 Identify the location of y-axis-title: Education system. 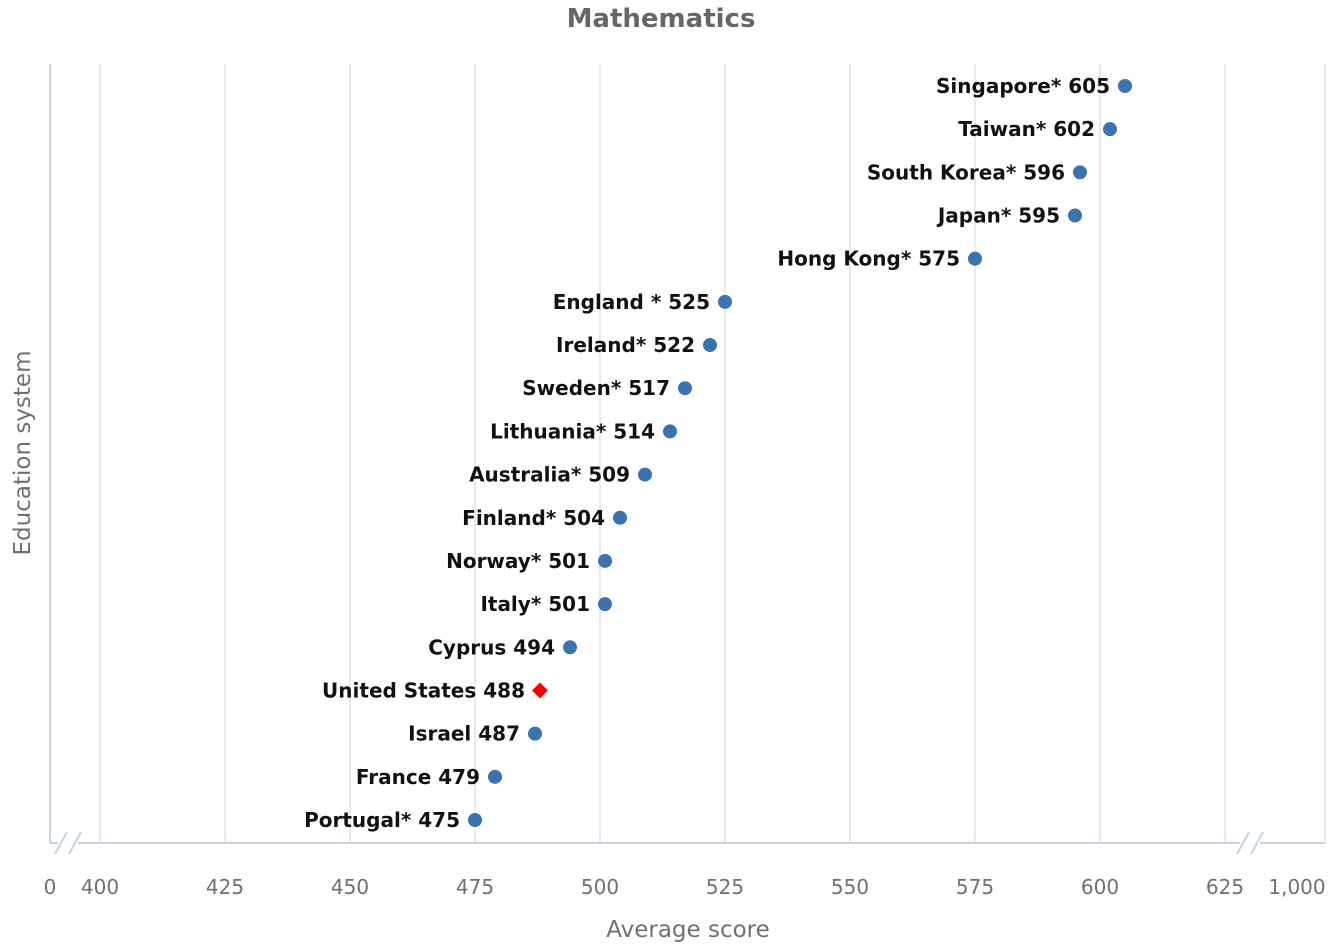
(23, 453).